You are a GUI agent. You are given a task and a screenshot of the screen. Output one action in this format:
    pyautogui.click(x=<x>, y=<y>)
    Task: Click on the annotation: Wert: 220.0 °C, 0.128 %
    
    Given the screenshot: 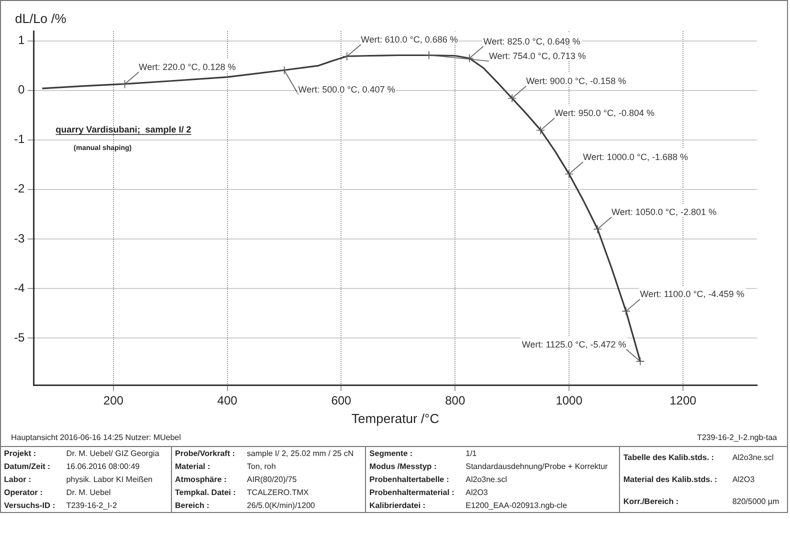 What is the action you would take?
    pyautogui.click(x=187, y=67)
    